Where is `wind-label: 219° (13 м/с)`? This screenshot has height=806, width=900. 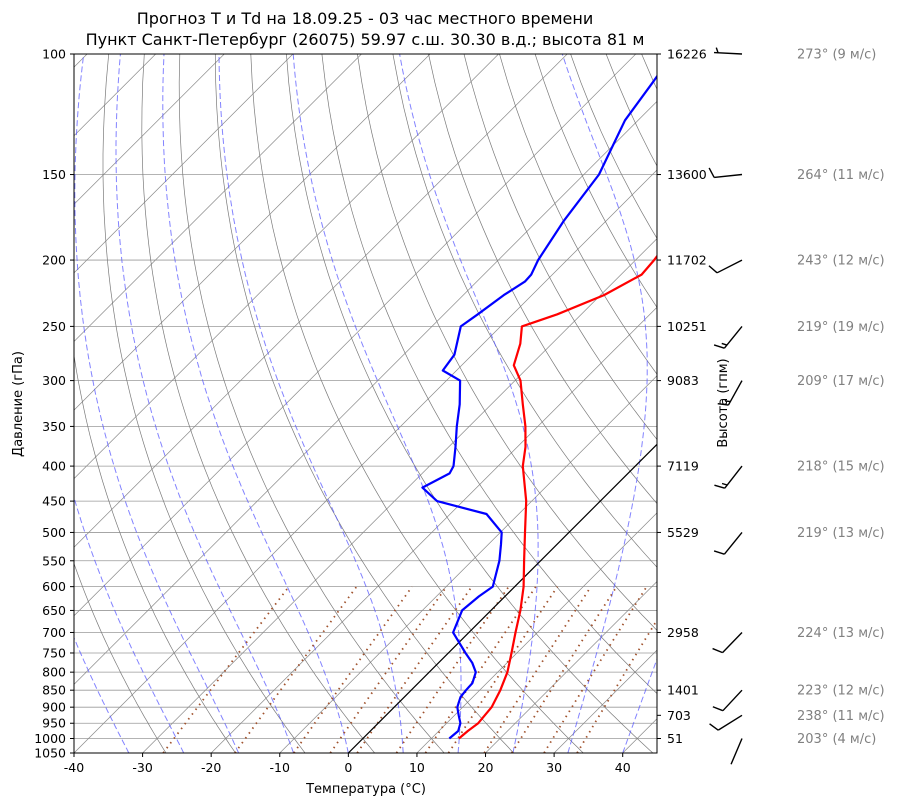 wind-label: 219° (13 м/с) is located at coordinates (841, 533).